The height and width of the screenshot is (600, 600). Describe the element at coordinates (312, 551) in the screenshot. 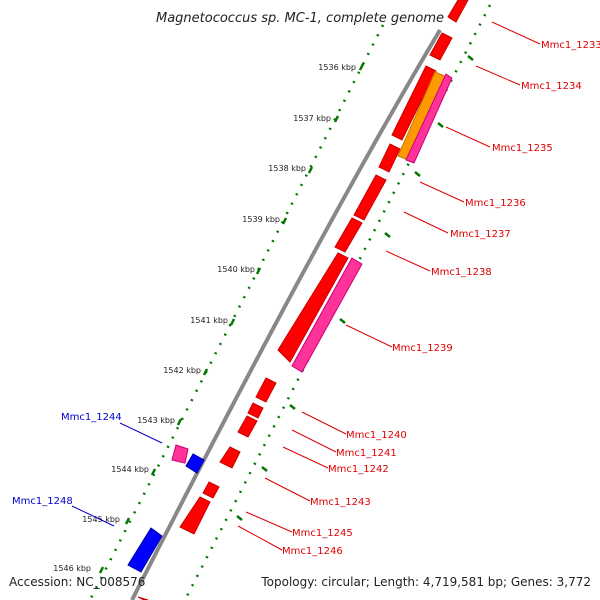

I see `gene-label: Mmc1_1246` at that location.